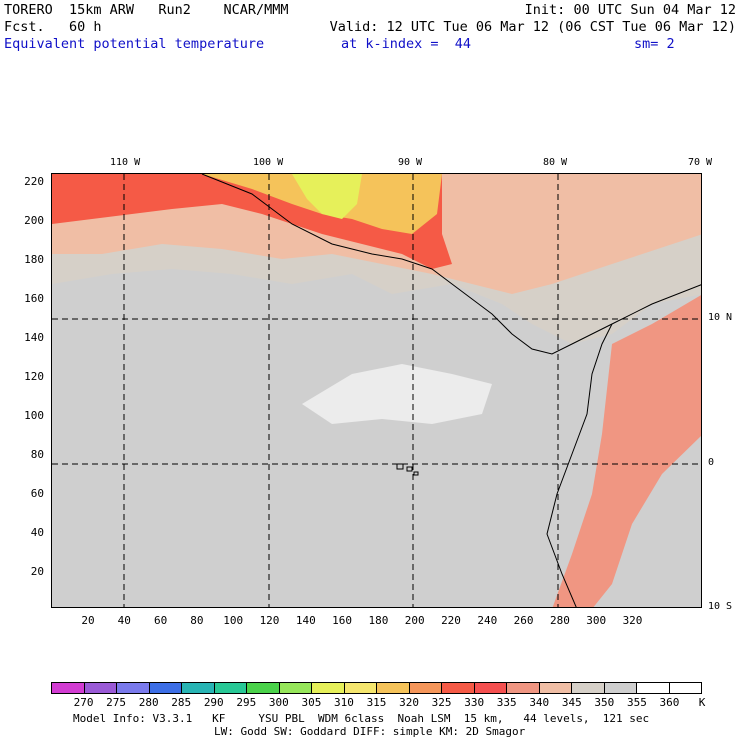 This screenshot has width=740, height=740. I want to click on y-tick-label: 80, so click(37, 454).